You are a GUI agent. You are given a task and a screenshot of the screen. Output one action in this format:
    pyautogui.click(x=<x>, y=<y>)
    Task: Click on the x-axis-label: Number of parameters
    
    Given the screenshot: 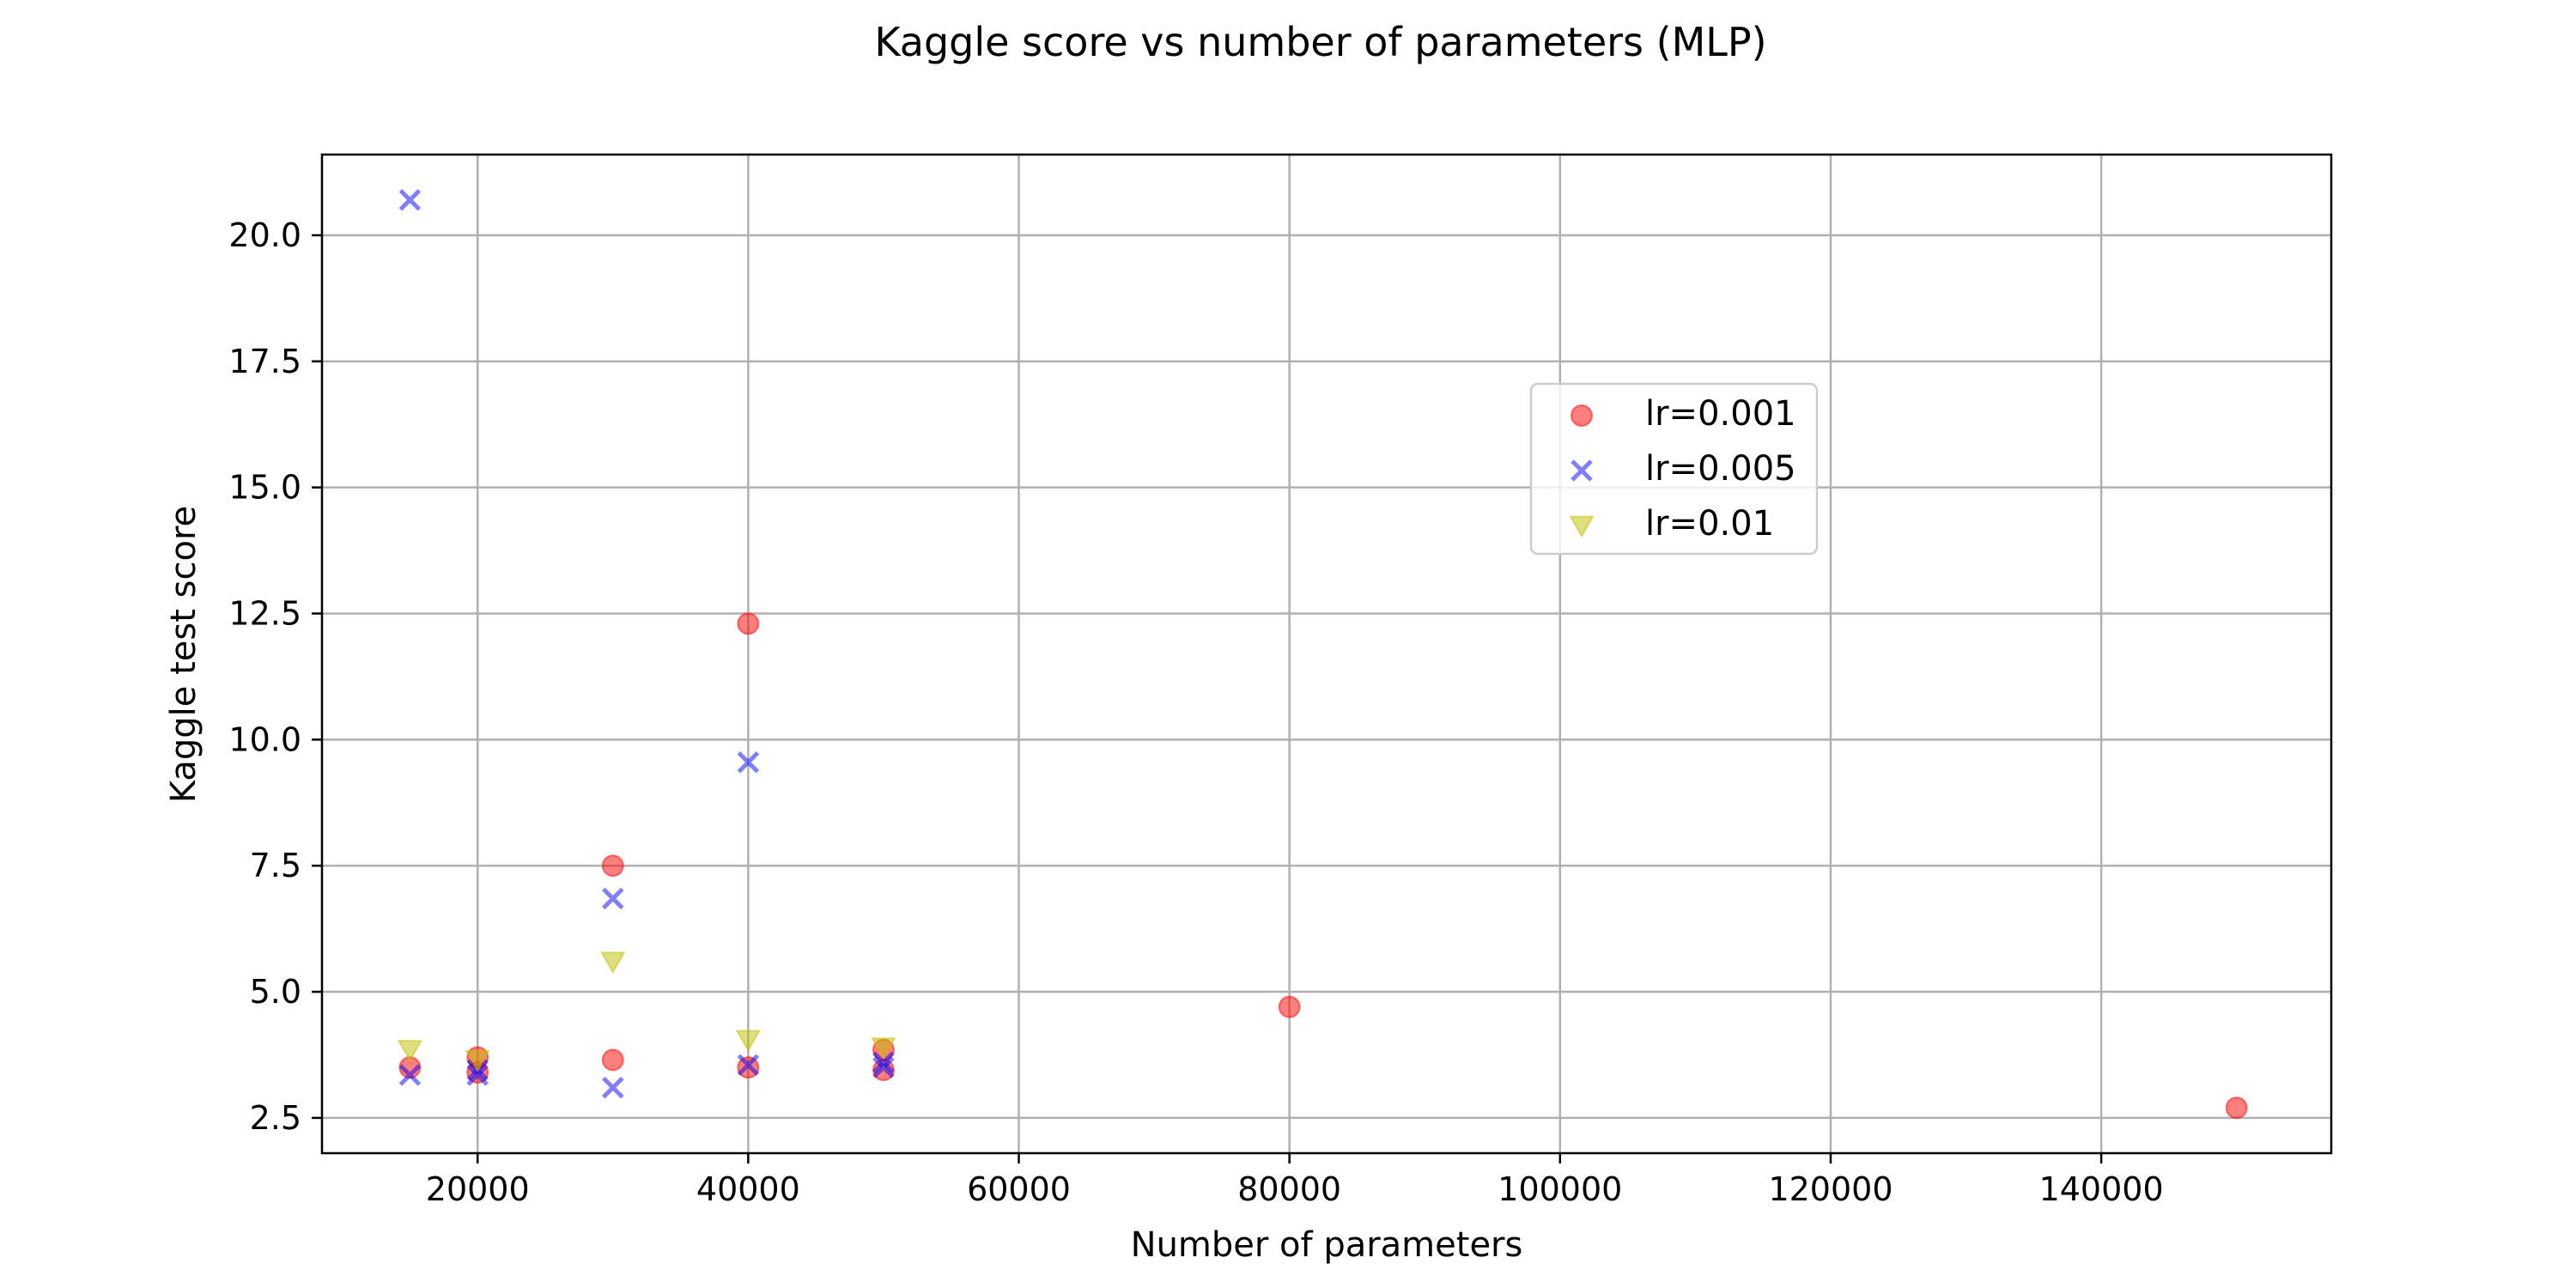 What is the action you would take?
    pyautogui.click(x=1327, y=1245)
    